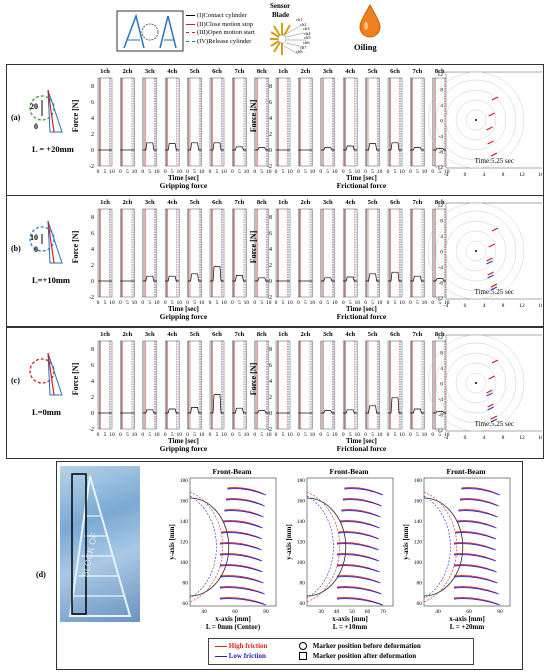  What do you see at coordinates (441, 106) in the screenshot?
I see `polar-y-tick: 4` at bounding box center [441, 106].